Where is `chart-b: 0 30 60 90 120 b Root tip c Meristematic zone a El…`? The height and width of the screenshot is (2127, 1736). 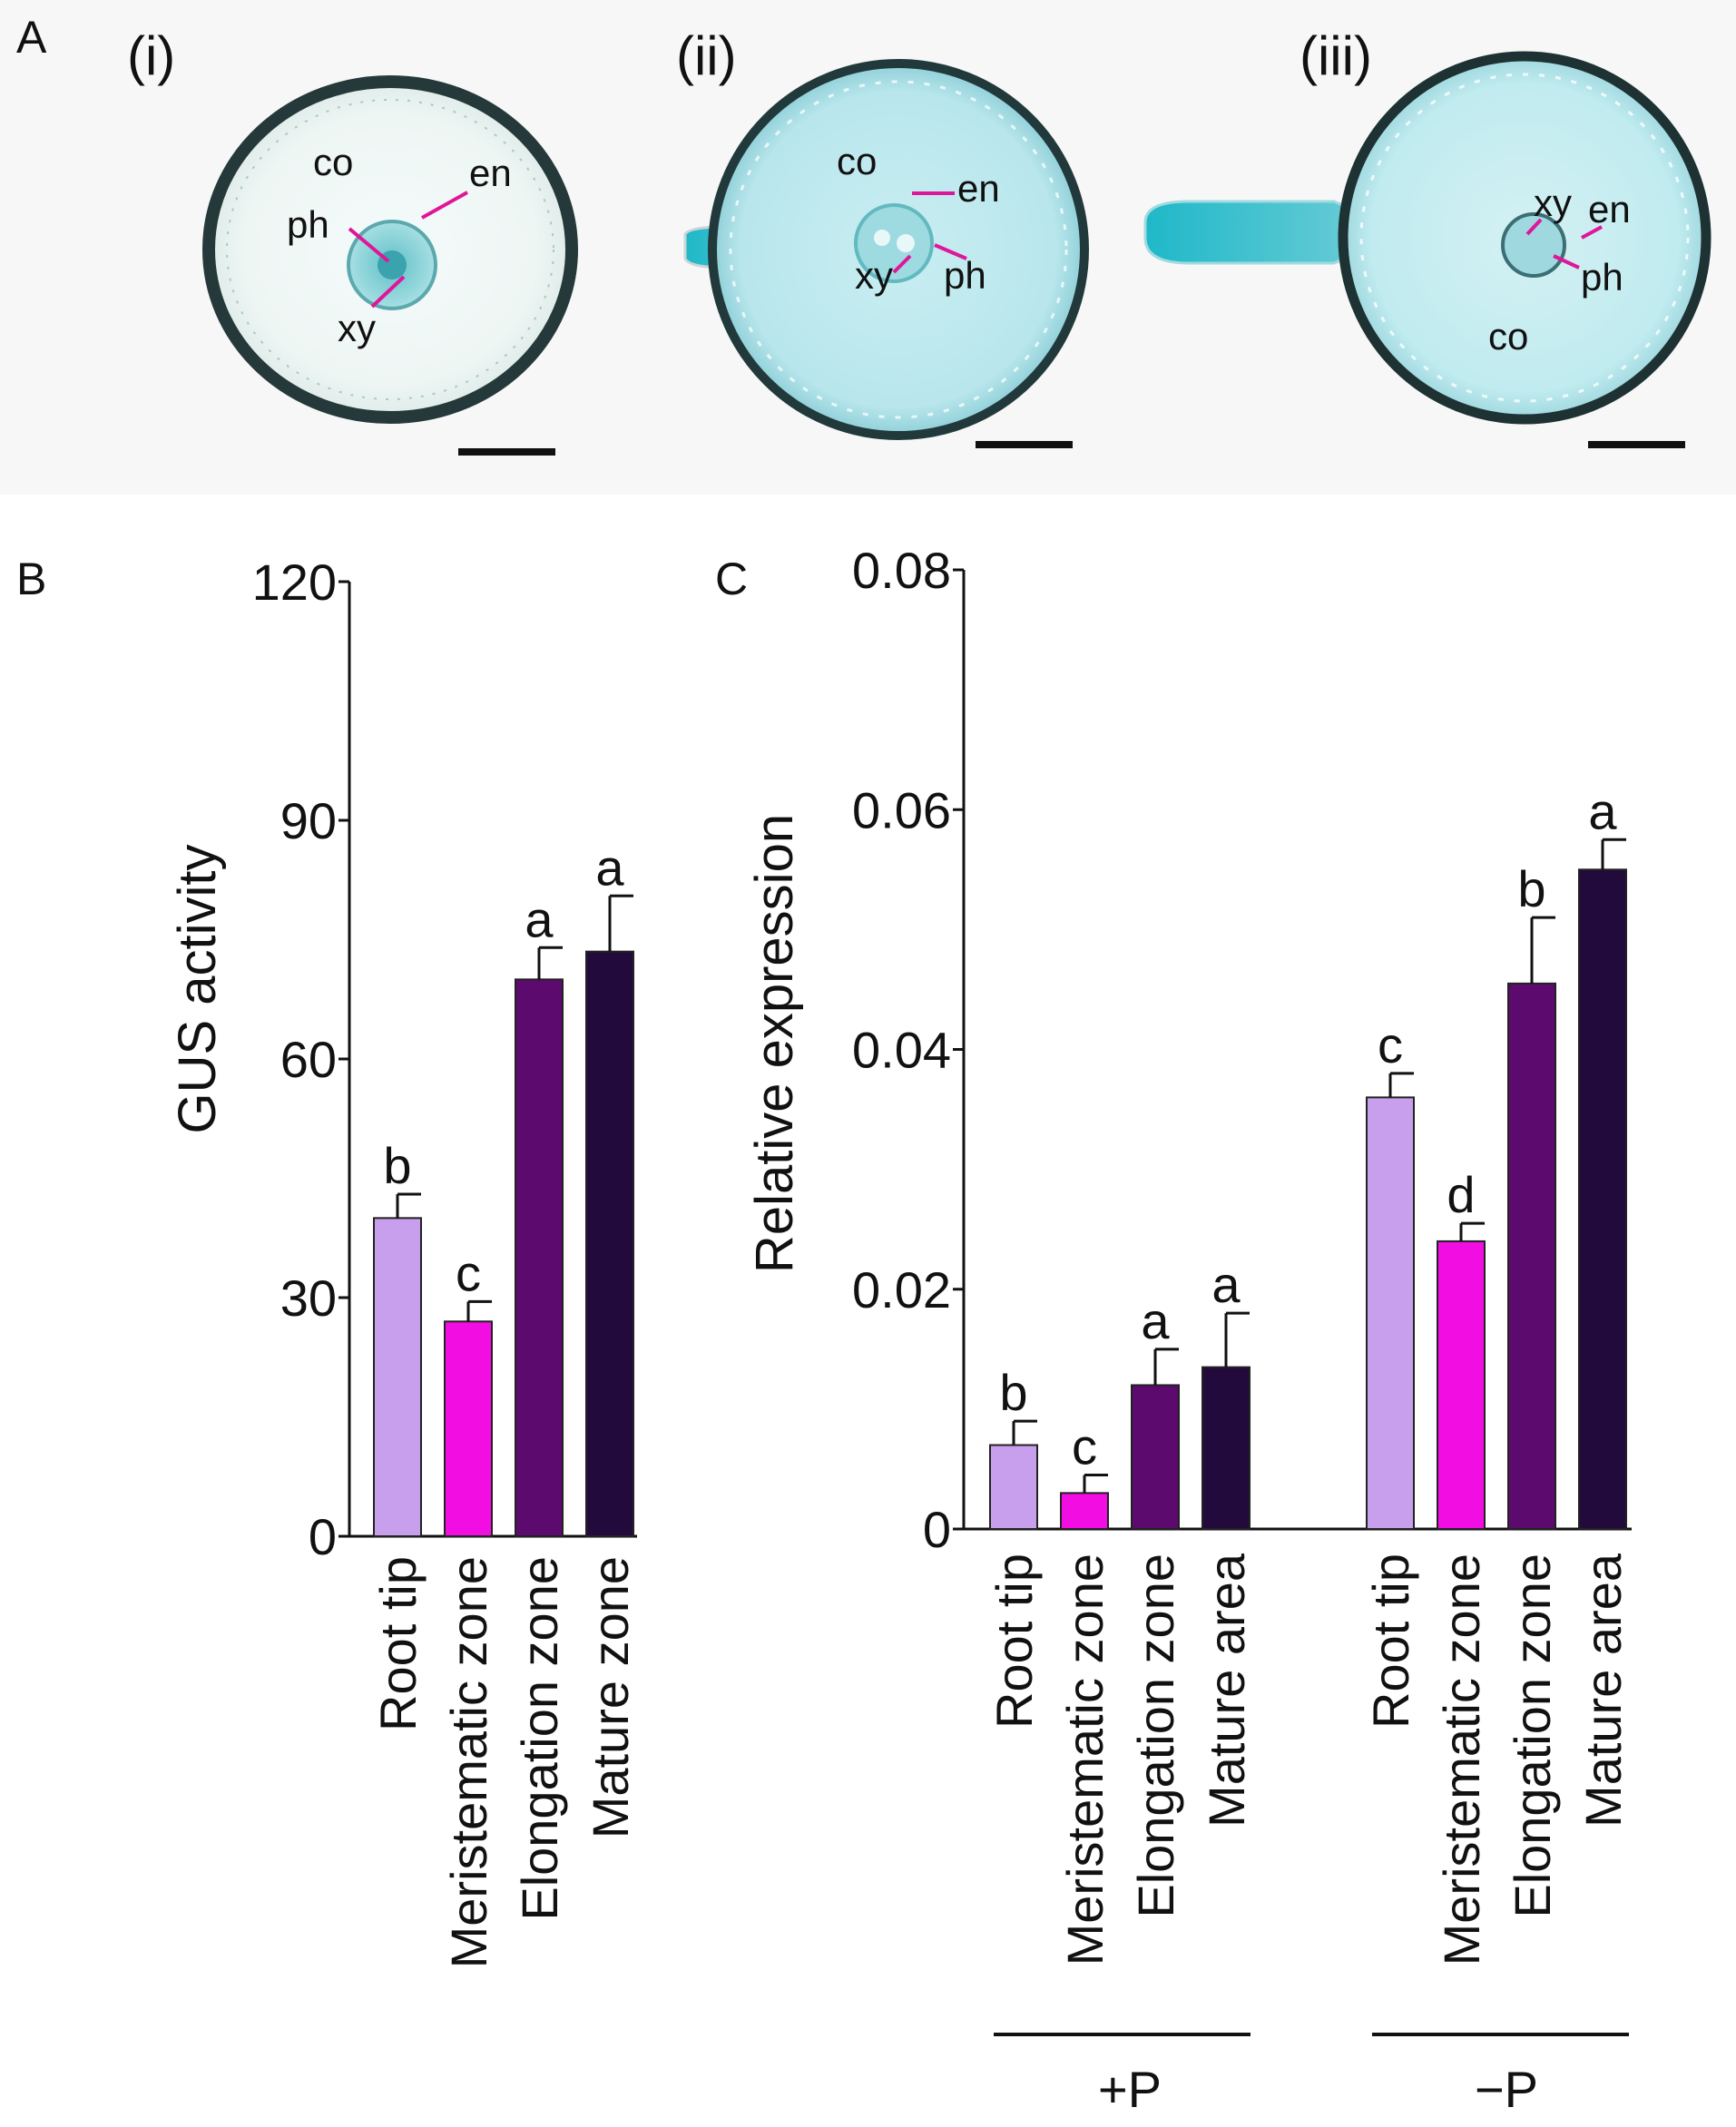 chart-b: 0 30 60 90 120 b Root tip c Meristematic zone a El… is located at coordinates (446, 1261).